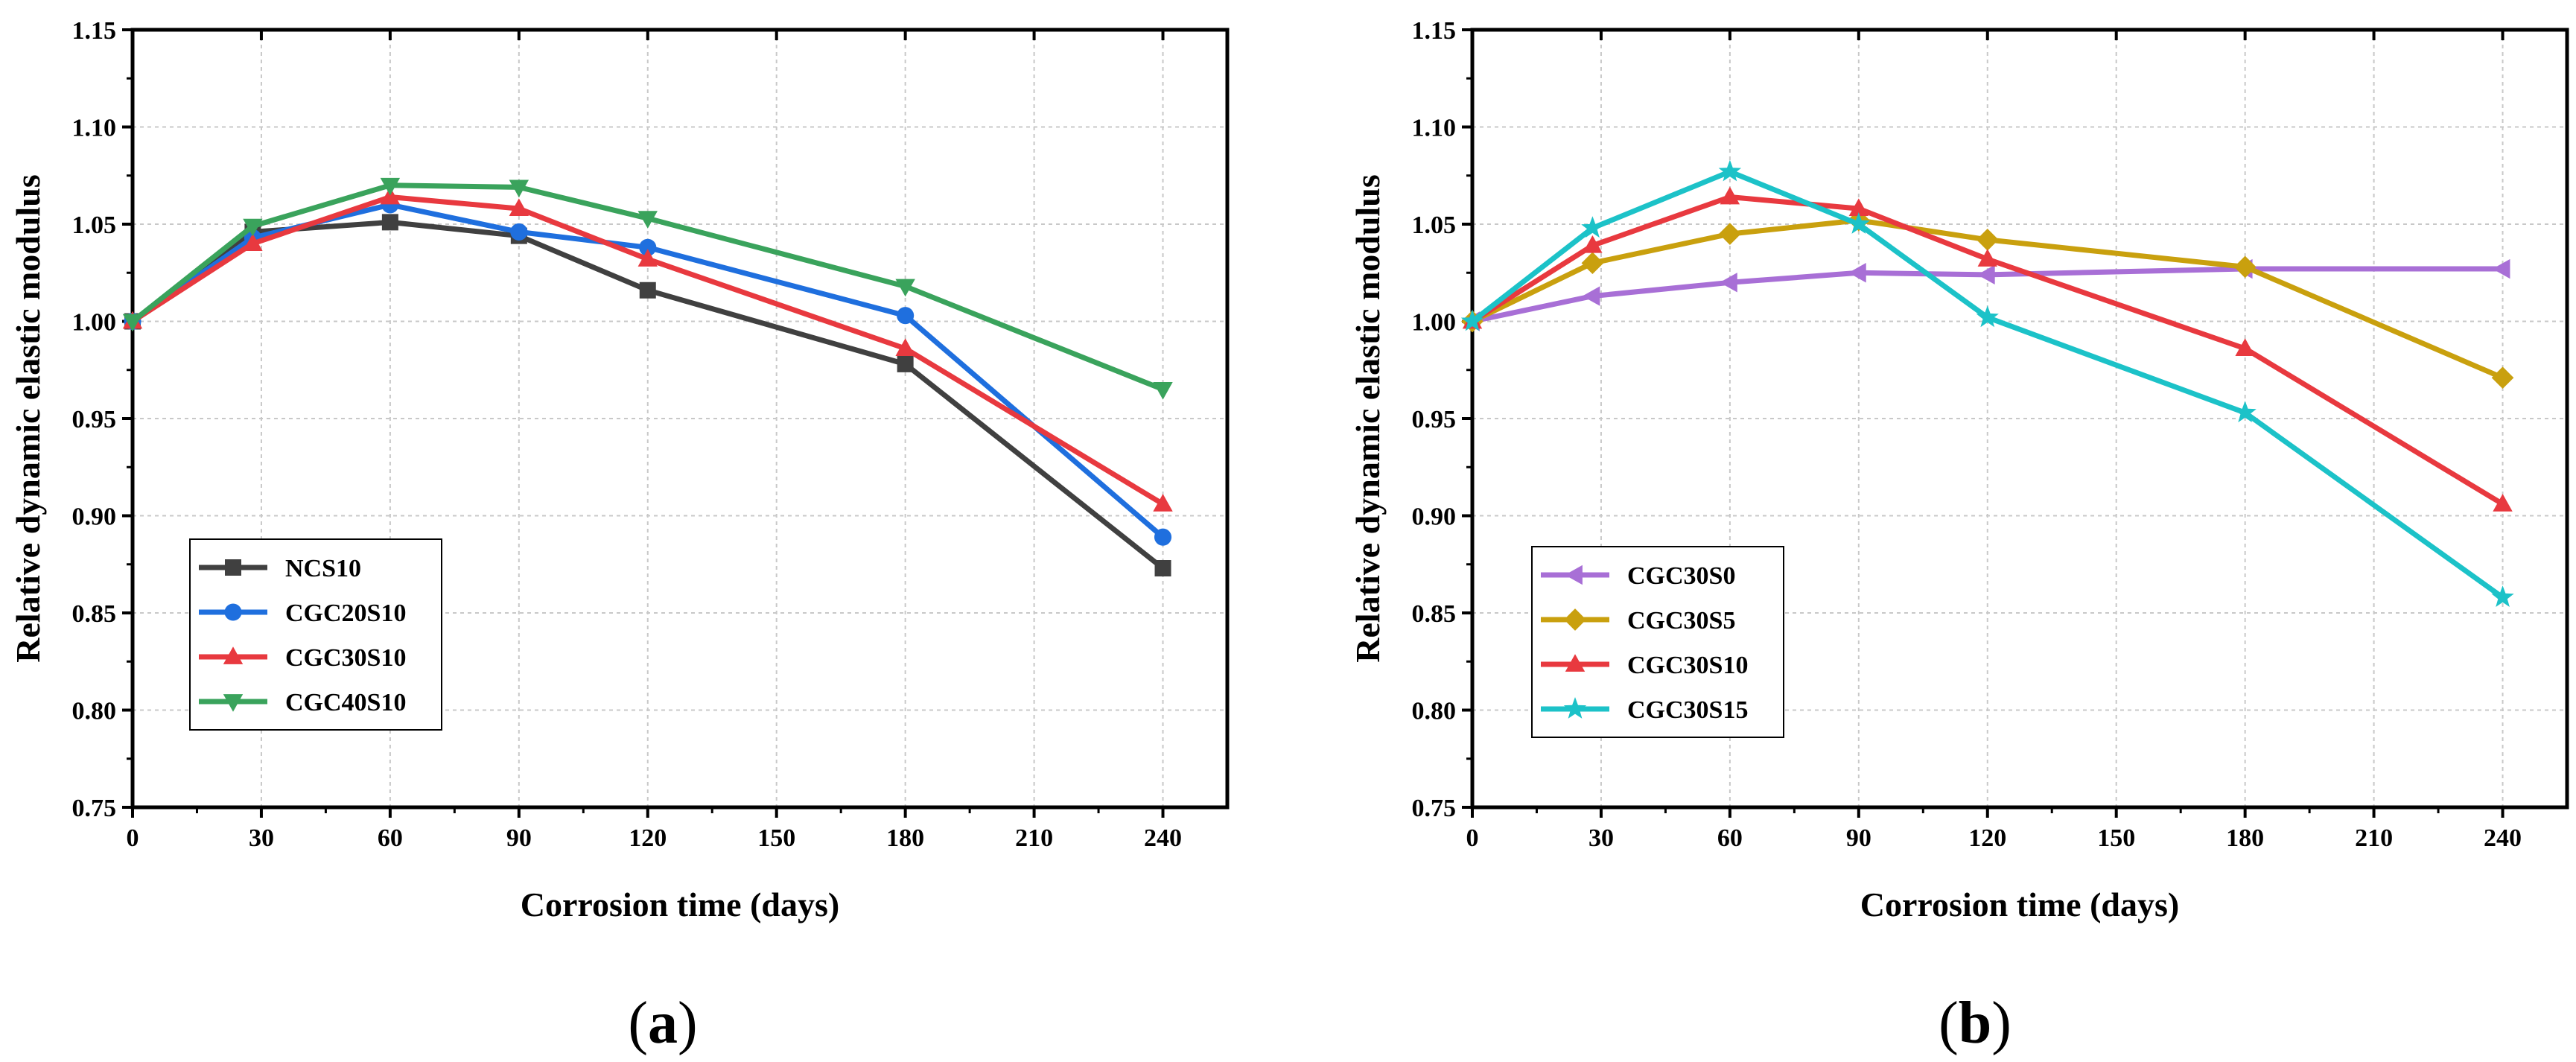 The height and width of the screenshot is (1062, 2576). What do you see at coordinates (94, 31) in the screenshot?
I see `y-tick-label: 1.15` at bounding box center [94, 31].